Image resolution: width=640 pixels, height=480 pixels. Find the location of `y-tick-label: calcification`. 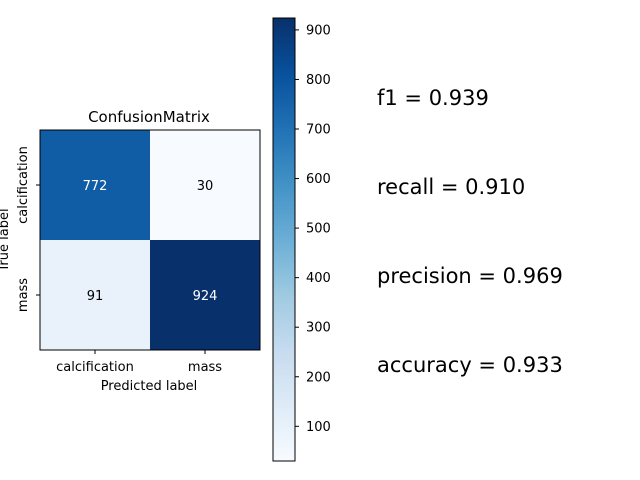

y-tick-label: calcification is located at coordinates (23, 185).